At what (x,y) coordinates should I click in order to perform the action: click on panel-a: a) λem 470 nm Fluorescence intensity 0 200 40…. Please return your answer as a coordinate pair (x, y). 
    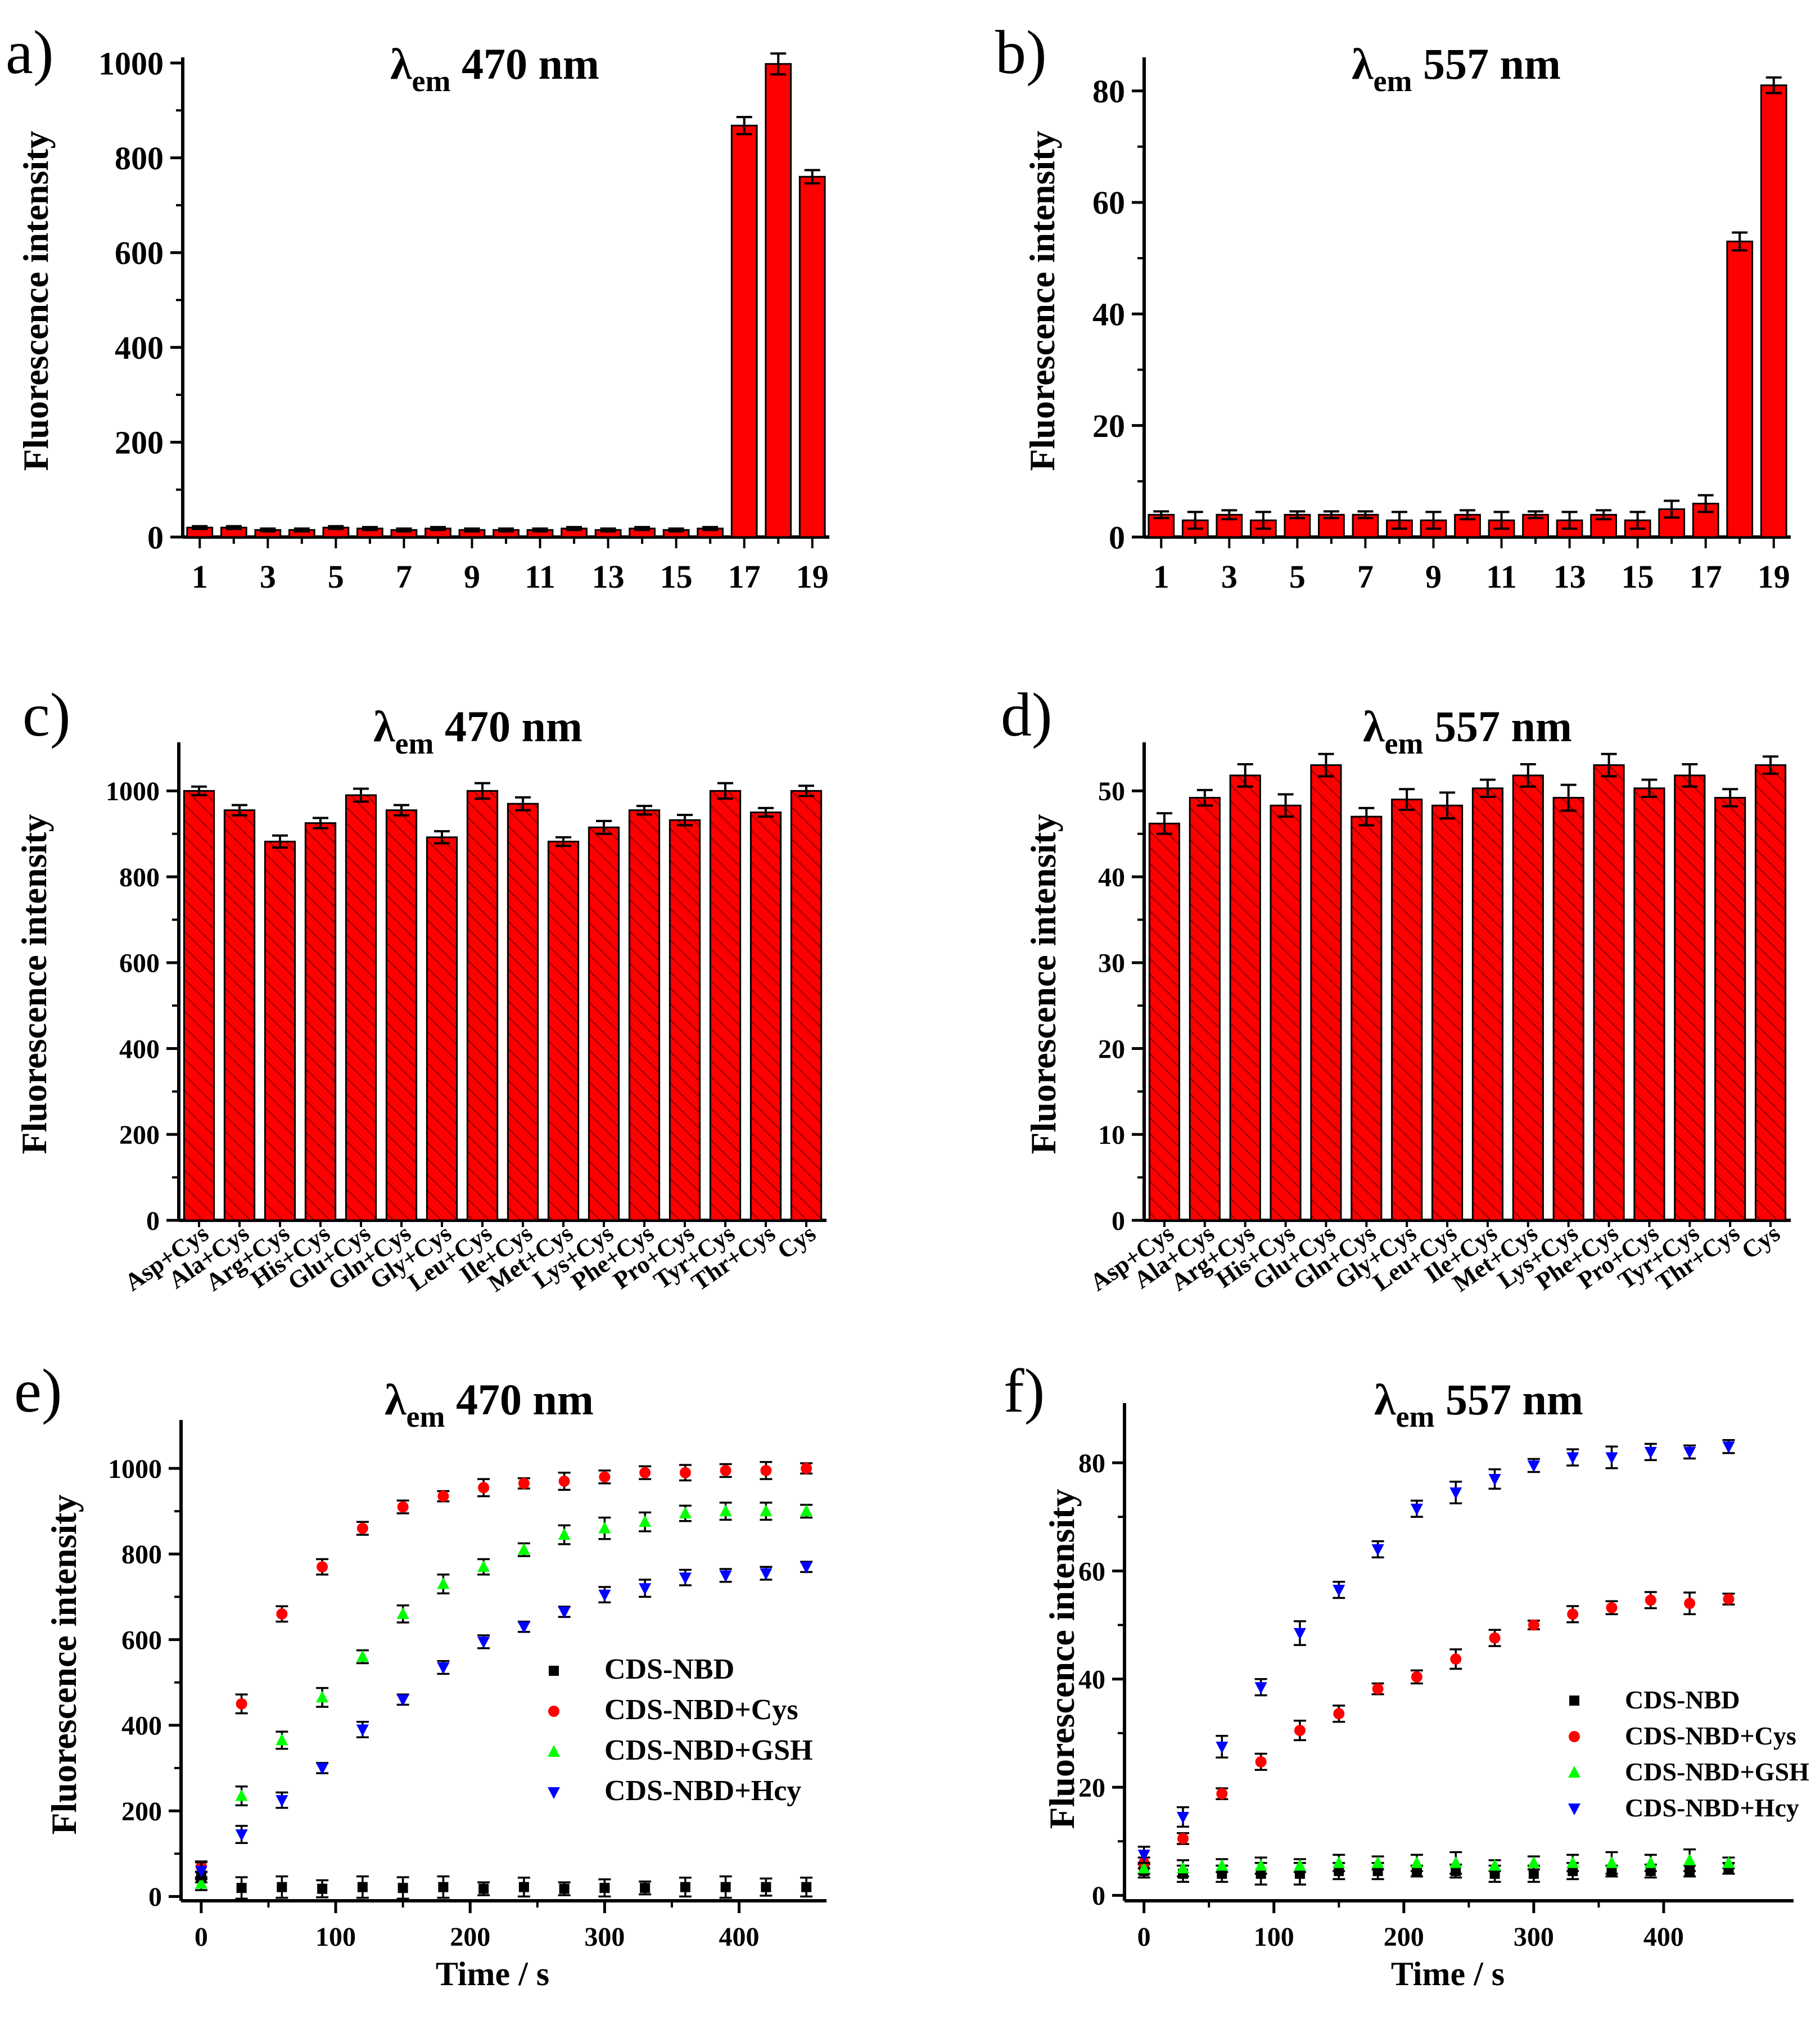
    Looking at the image, I should click on (417, 306).